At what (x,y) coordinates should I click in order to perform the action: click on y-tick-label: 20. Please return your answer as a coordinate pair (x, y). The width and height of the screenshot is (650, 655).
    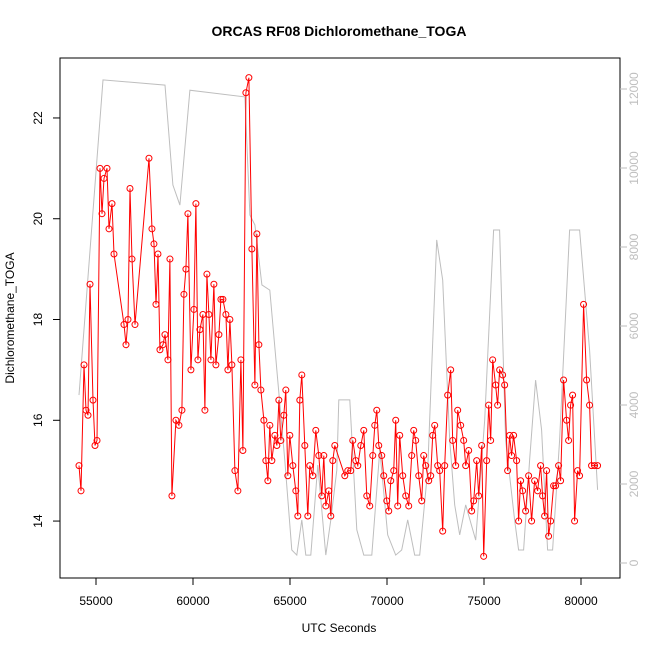
    Looking at the image, I should click on (38, 219).